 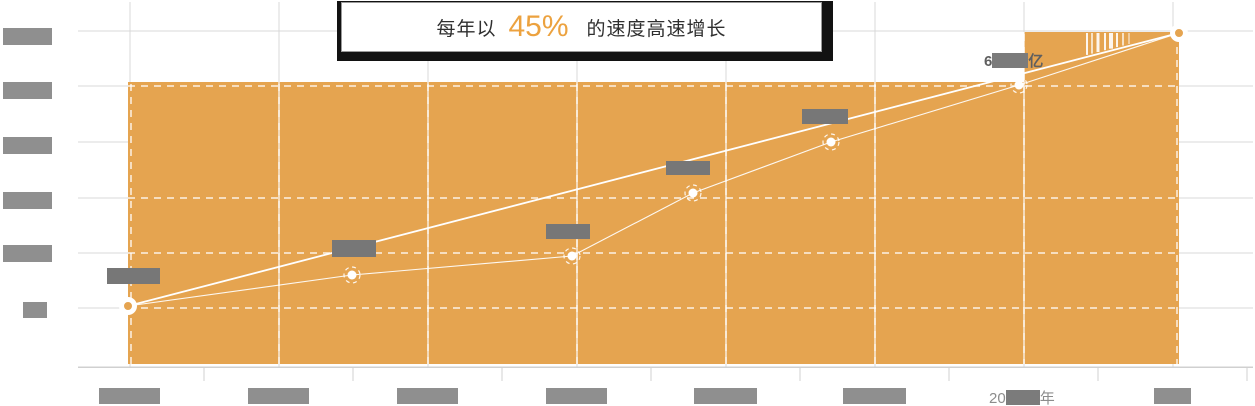 What do you see at coordinates (1047, 398) in the screenshot?
I see `year-suffix: 年` at bounding box center [1047, 398].